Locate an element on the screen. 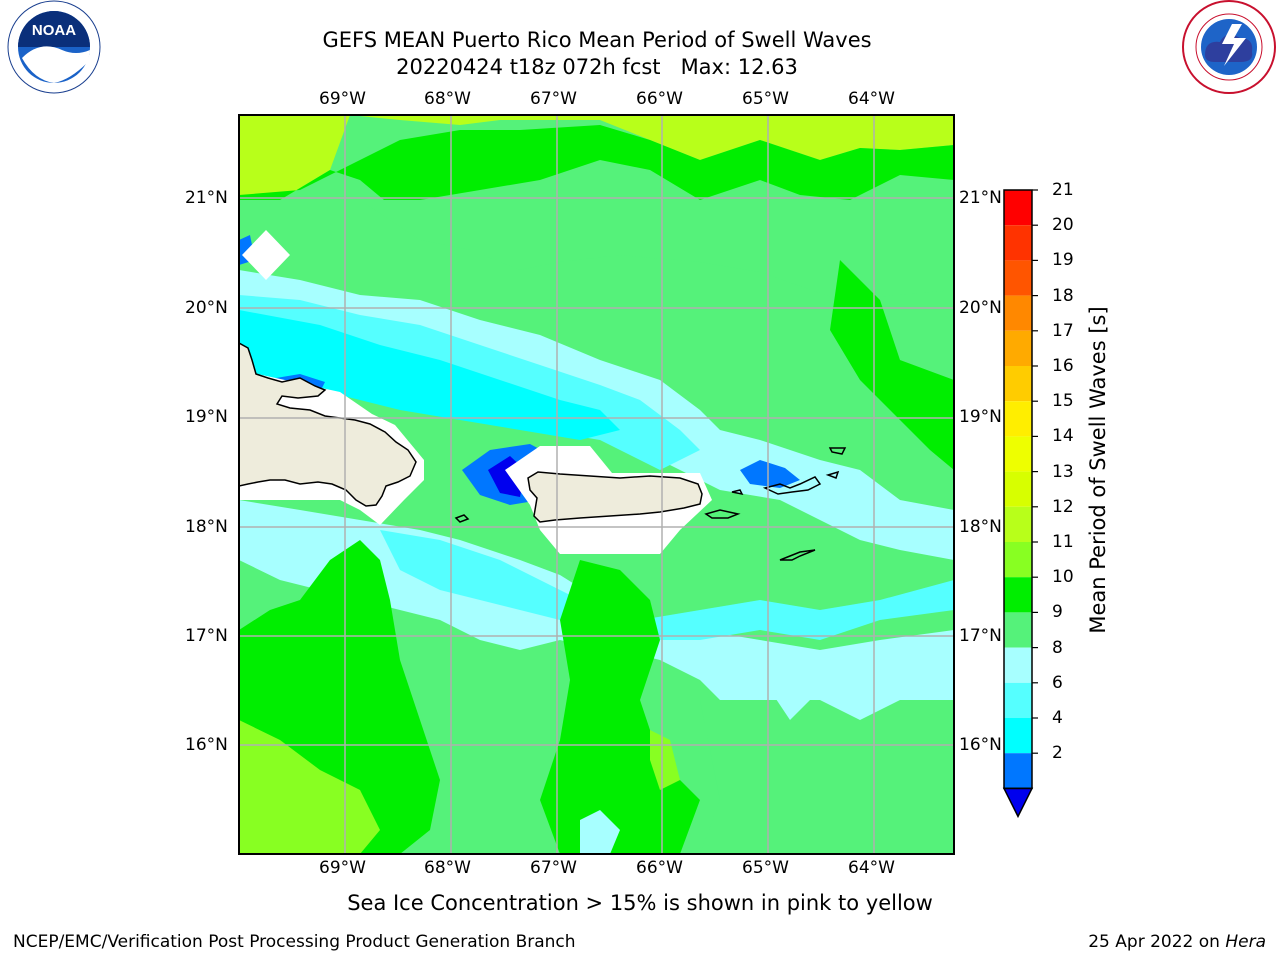 This screenshot has width=1280, height=960. colorbar-frame is located at coordinates (1018, 489).